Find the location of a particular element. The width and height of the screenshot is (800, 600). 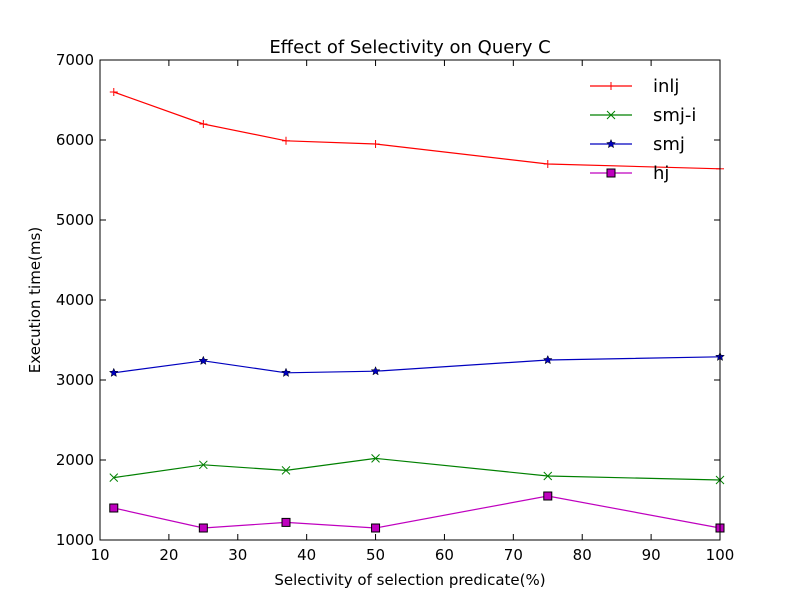

legend-label: smj-i is located at coordinates (674, 115).